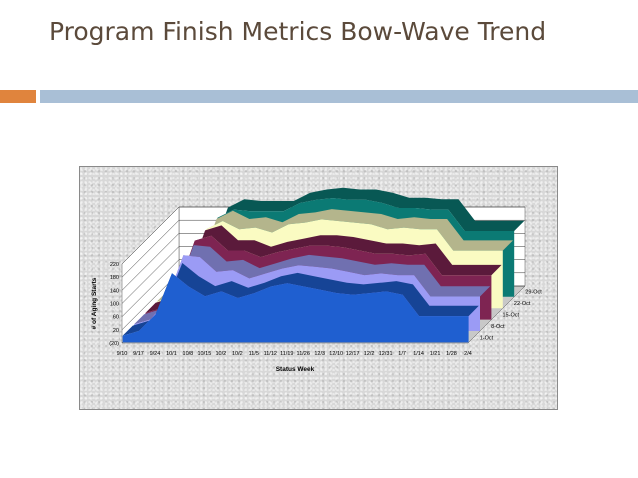  I want to click on accent-bar-left, so click(18, 96).